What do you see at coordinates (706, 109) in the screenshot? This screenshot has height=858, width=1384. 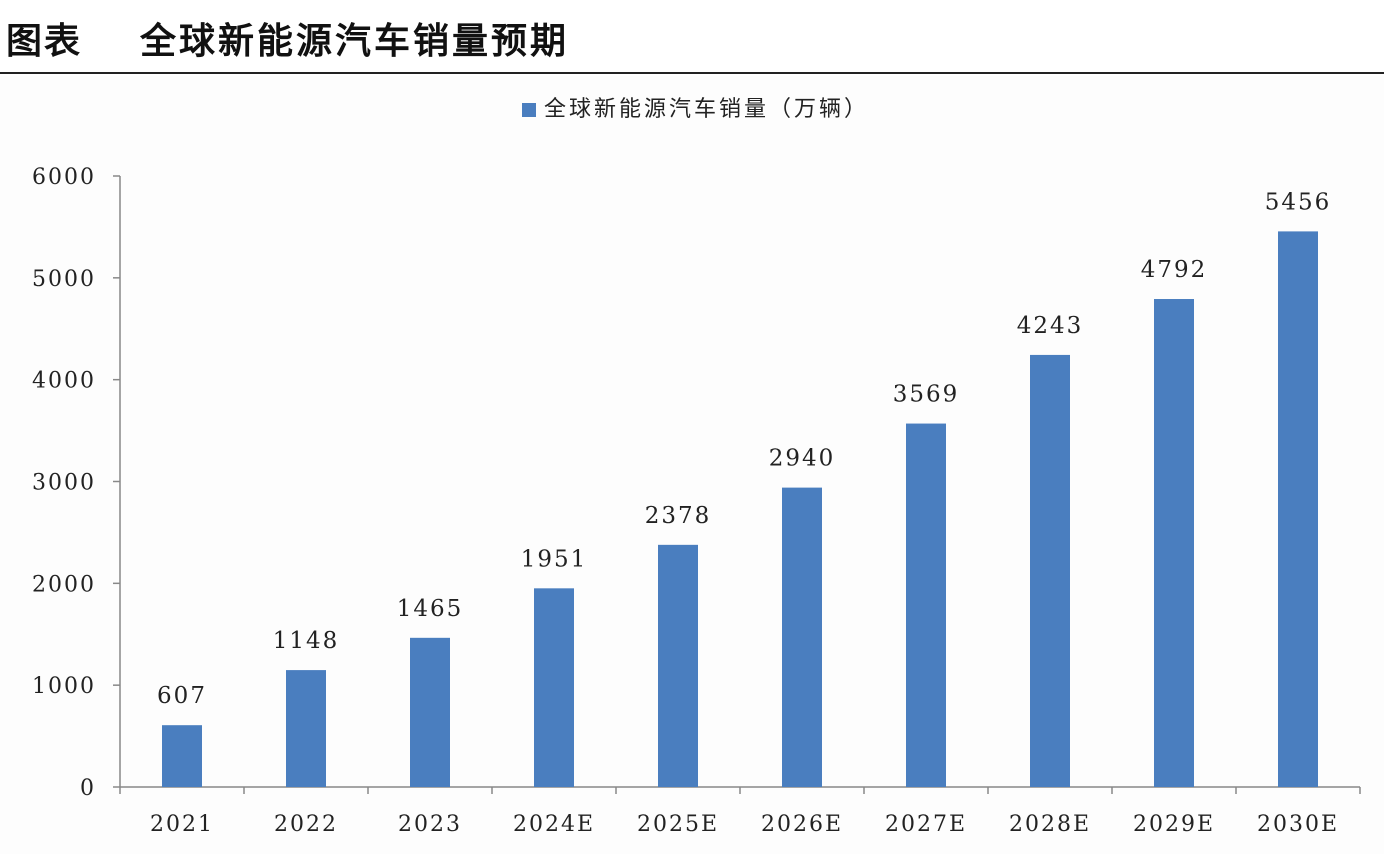 I see `legend-label: 全球新能源汽车销量（万辆）` at bounding box center [706, 109].